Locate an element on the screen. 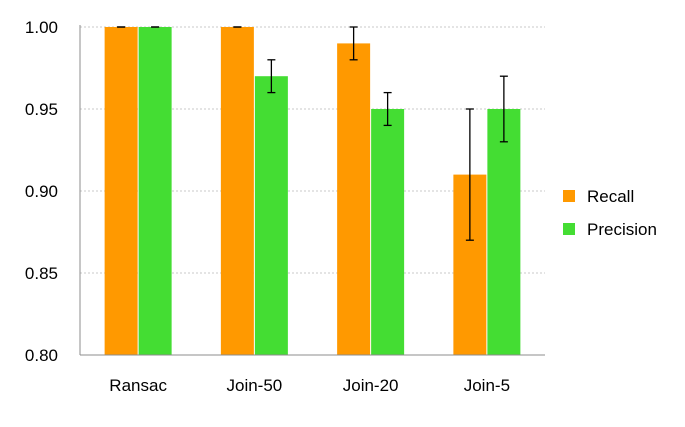 This screenshot has width=685, height=427. legend-swatch-recall is located at coordinates (569, 196).